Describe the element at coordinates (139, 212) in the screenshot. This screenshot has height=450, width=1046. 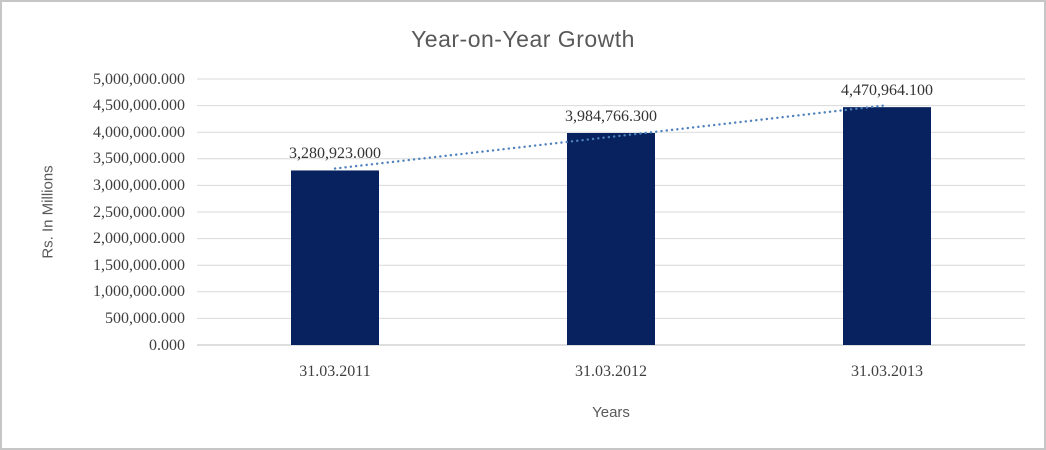
I see `y-tick-label: 2,500,000.000` at that location.